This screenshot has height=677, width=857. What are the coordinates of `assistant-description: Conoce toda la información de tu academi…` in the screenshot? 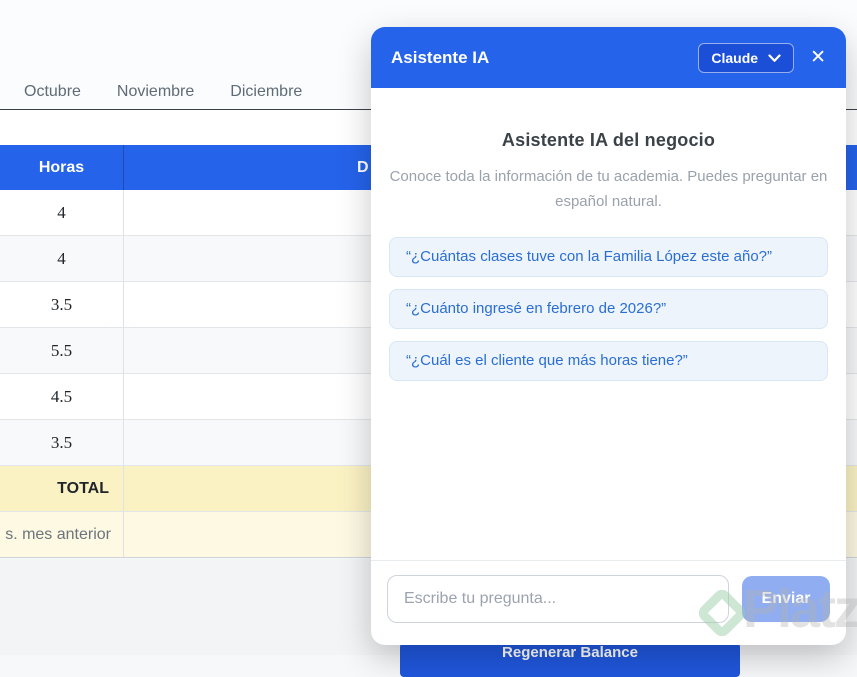 It's located at (608, 189).